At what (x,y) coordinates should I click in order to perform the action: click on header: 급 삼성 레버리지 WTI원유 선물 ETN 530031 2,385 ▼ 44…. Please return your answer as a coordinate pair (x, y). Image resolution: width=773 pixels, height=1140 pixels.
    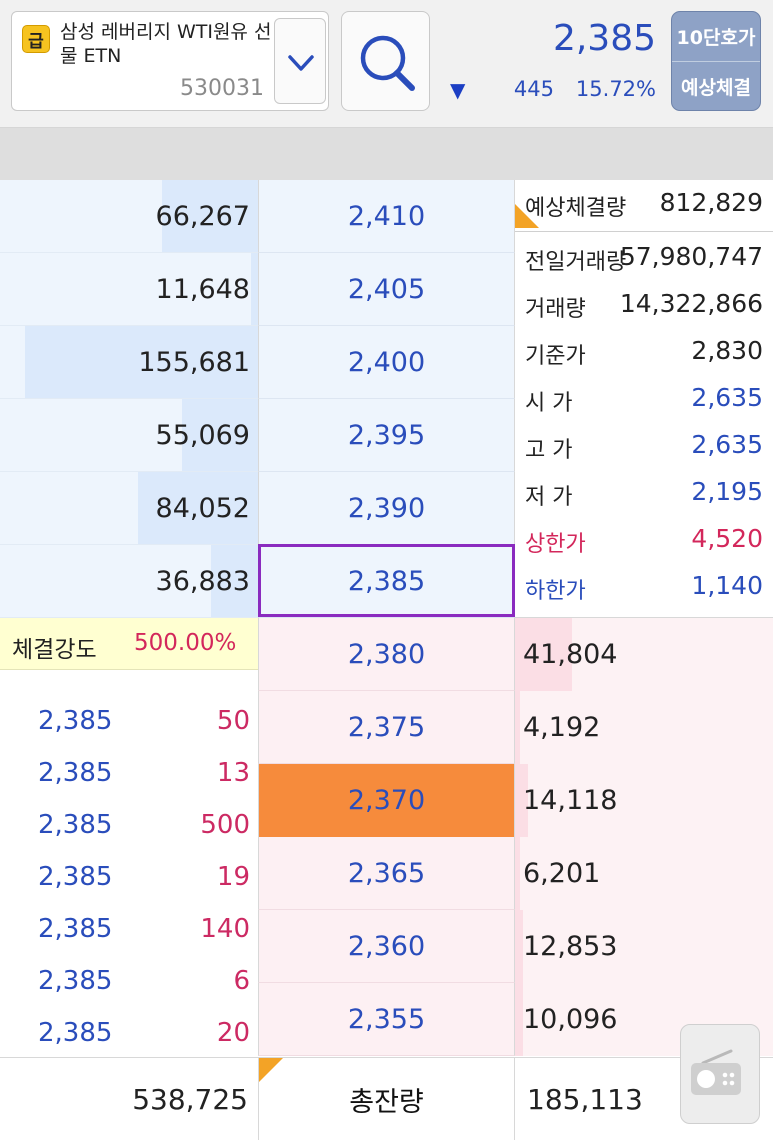
    Looking at the image, I should click on (386, 64).